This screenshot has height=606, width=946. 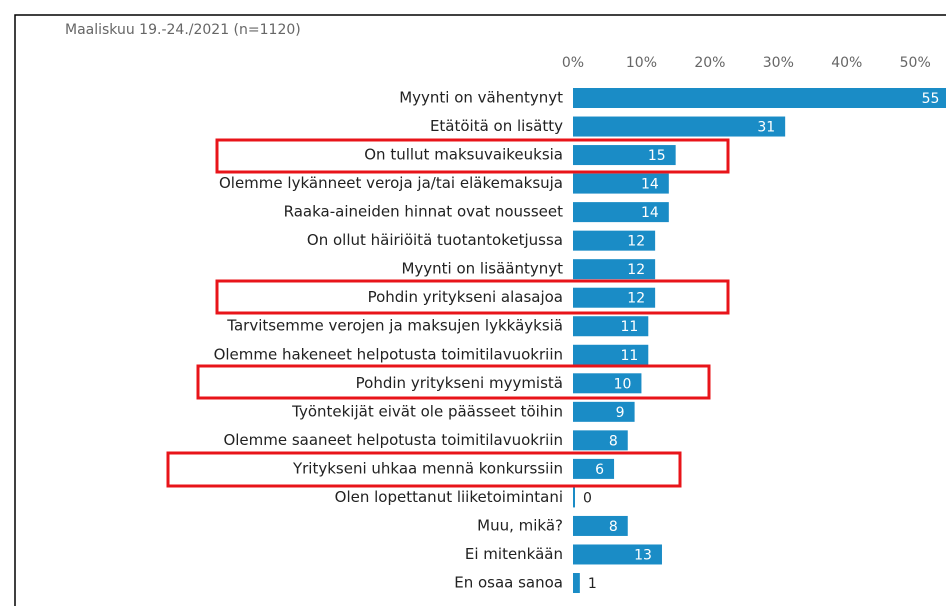 What do you see at coordinates (427, 468) in the screenshot?
I see `category-label: Yritykseni uhkaa mennä konkurssiin` at bounding box center [427, 468].